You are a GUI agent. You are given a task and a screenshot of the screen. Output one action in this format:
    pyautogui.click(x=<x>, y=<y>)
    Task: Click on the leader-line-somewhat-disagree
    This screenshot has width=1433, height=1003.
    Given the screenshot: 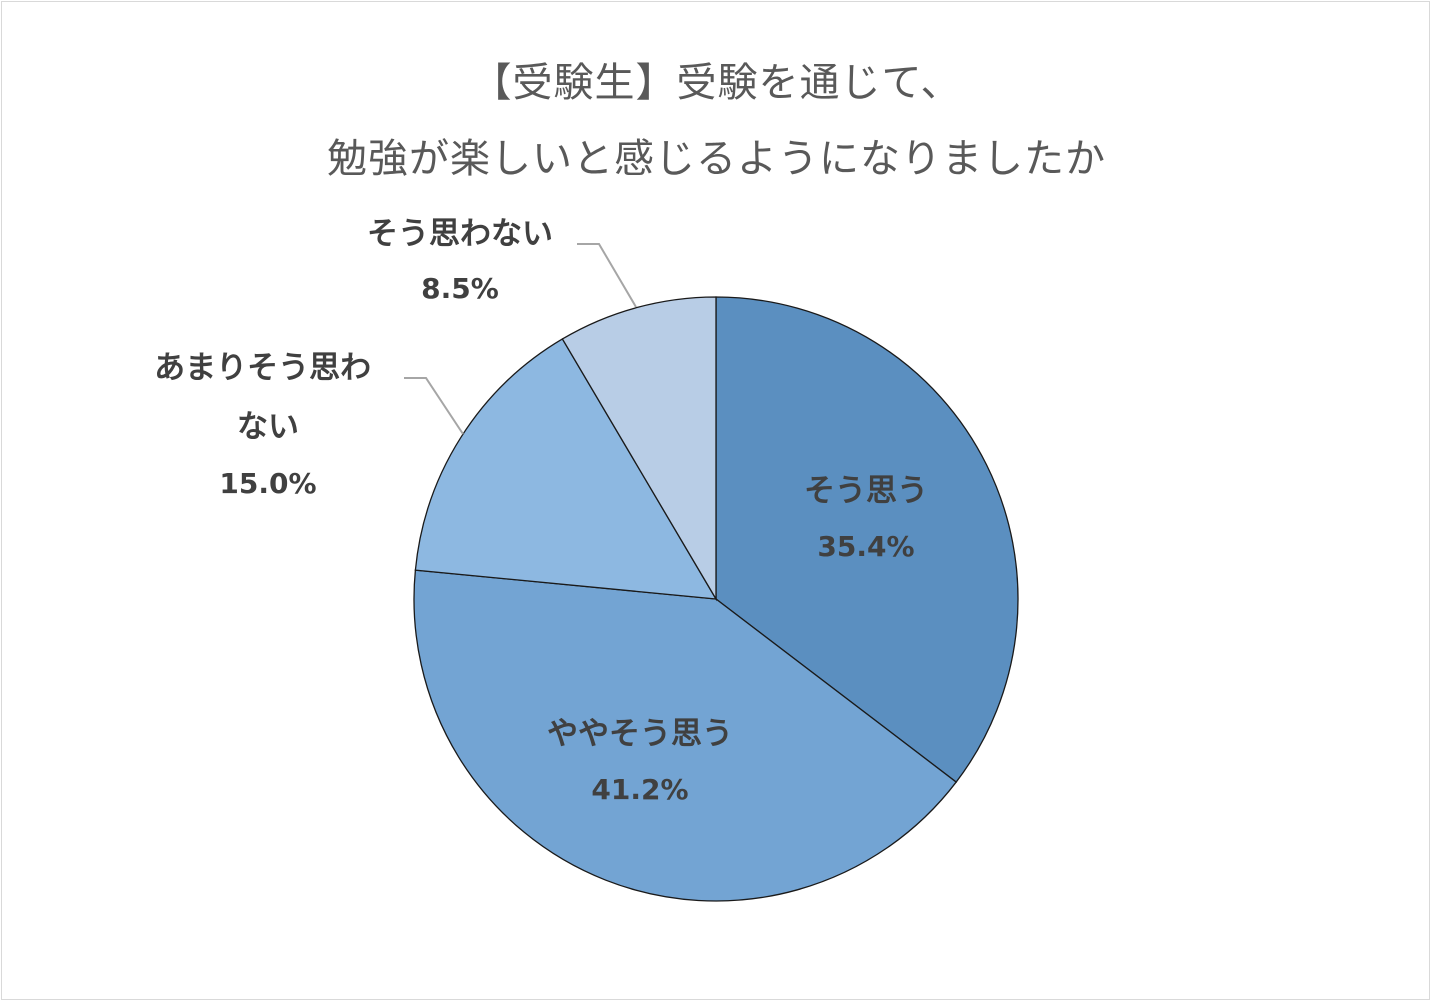 What is the action you would take?
    pyautogui.click(x=434, y=406)
    